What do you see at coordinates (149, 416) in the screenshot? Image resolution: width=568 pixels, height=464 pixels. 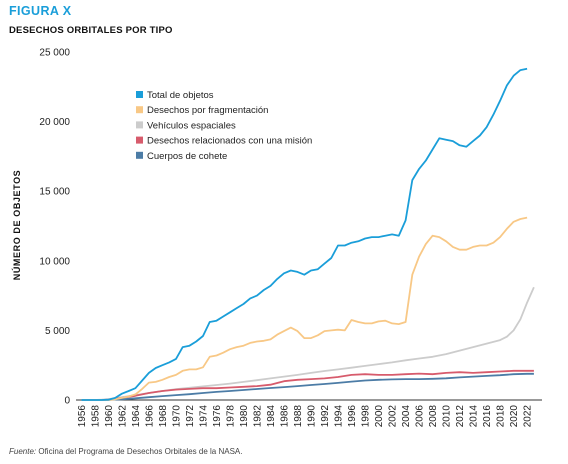 I see `x-tick-label: 1966` at bounding box center [149, 416].